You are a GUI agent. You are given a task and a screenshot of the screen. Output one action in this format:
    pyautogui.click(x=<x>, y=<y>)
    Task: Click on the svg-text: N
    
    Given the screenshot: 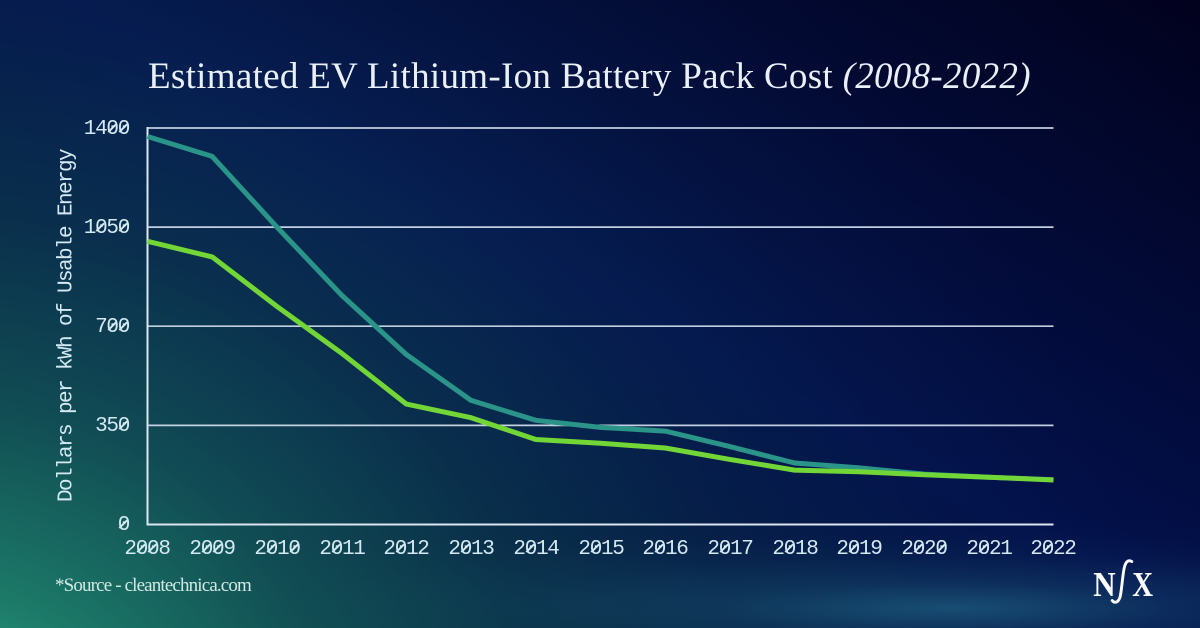 What is the action you would take?
    pyautogui.click(x=1104, y=584)
    